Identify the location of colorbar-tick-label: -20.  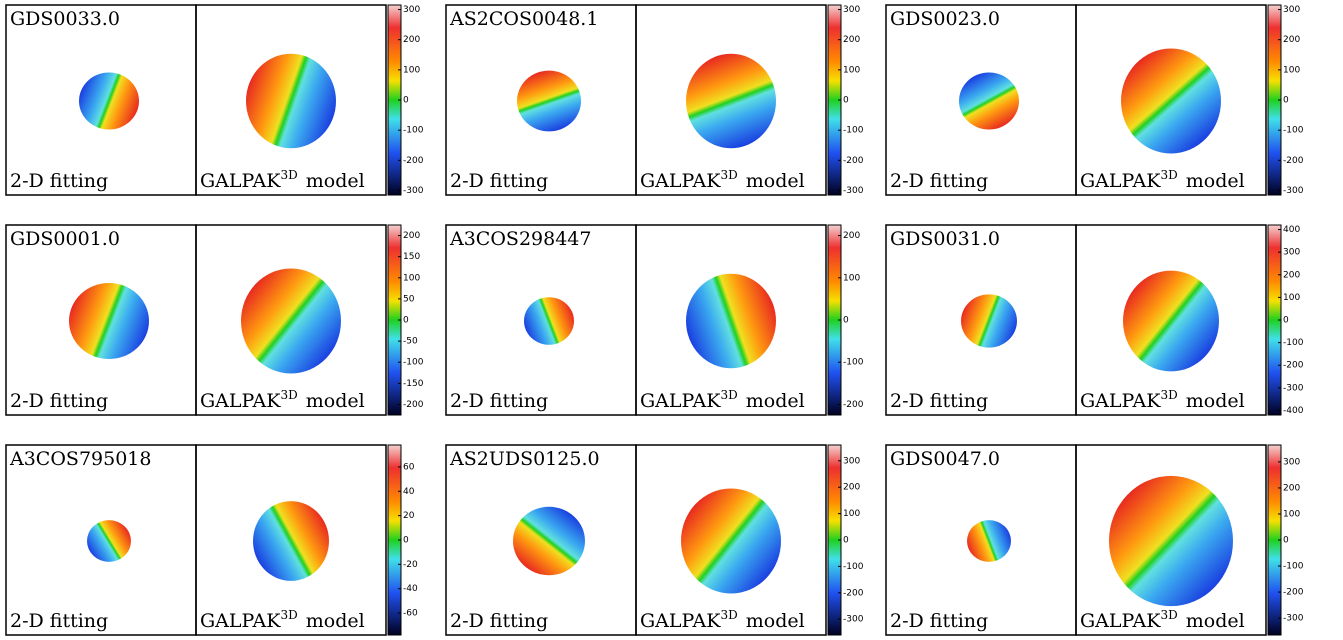
(410, 565).